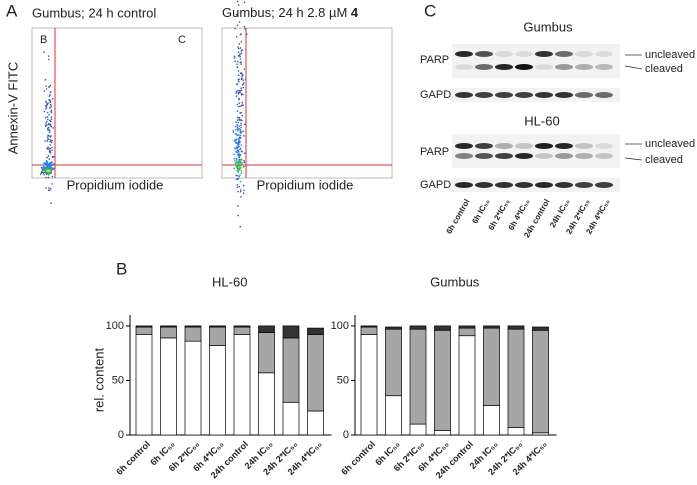  Describe the element at coordinates (536, 61) in the screenshot. I see `blot-strip` at that location.